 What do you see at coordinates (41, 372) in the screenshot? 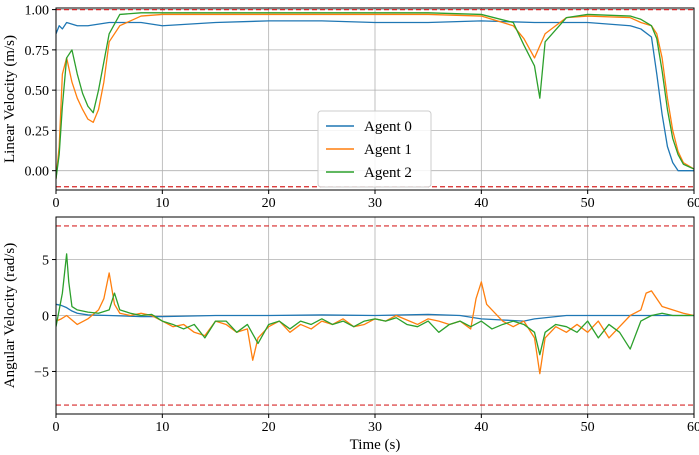
I see `y-tick-label-0: −5` at bounding box center [41, 372].